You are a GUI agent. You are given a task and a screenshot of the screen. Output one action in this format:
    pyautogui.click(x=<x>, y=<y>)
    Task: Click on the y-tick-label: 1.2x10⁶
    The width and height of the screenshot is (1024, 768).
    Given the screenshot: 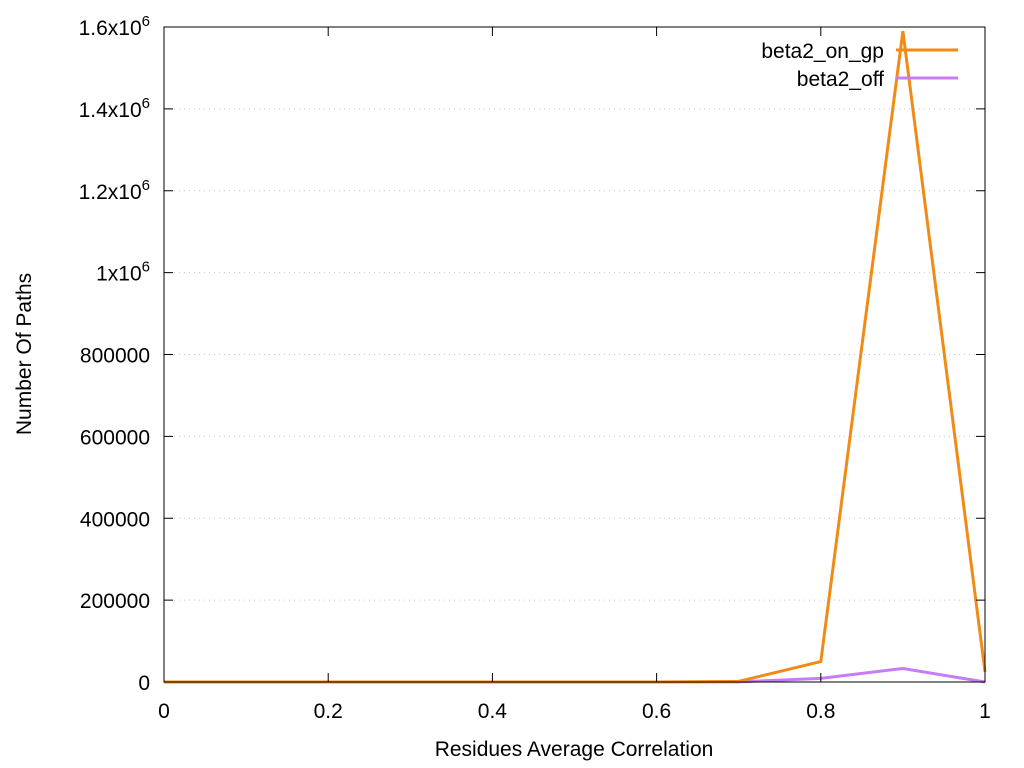 What is the action you would take?
    pyautogui.click(x=114, y=190)
    